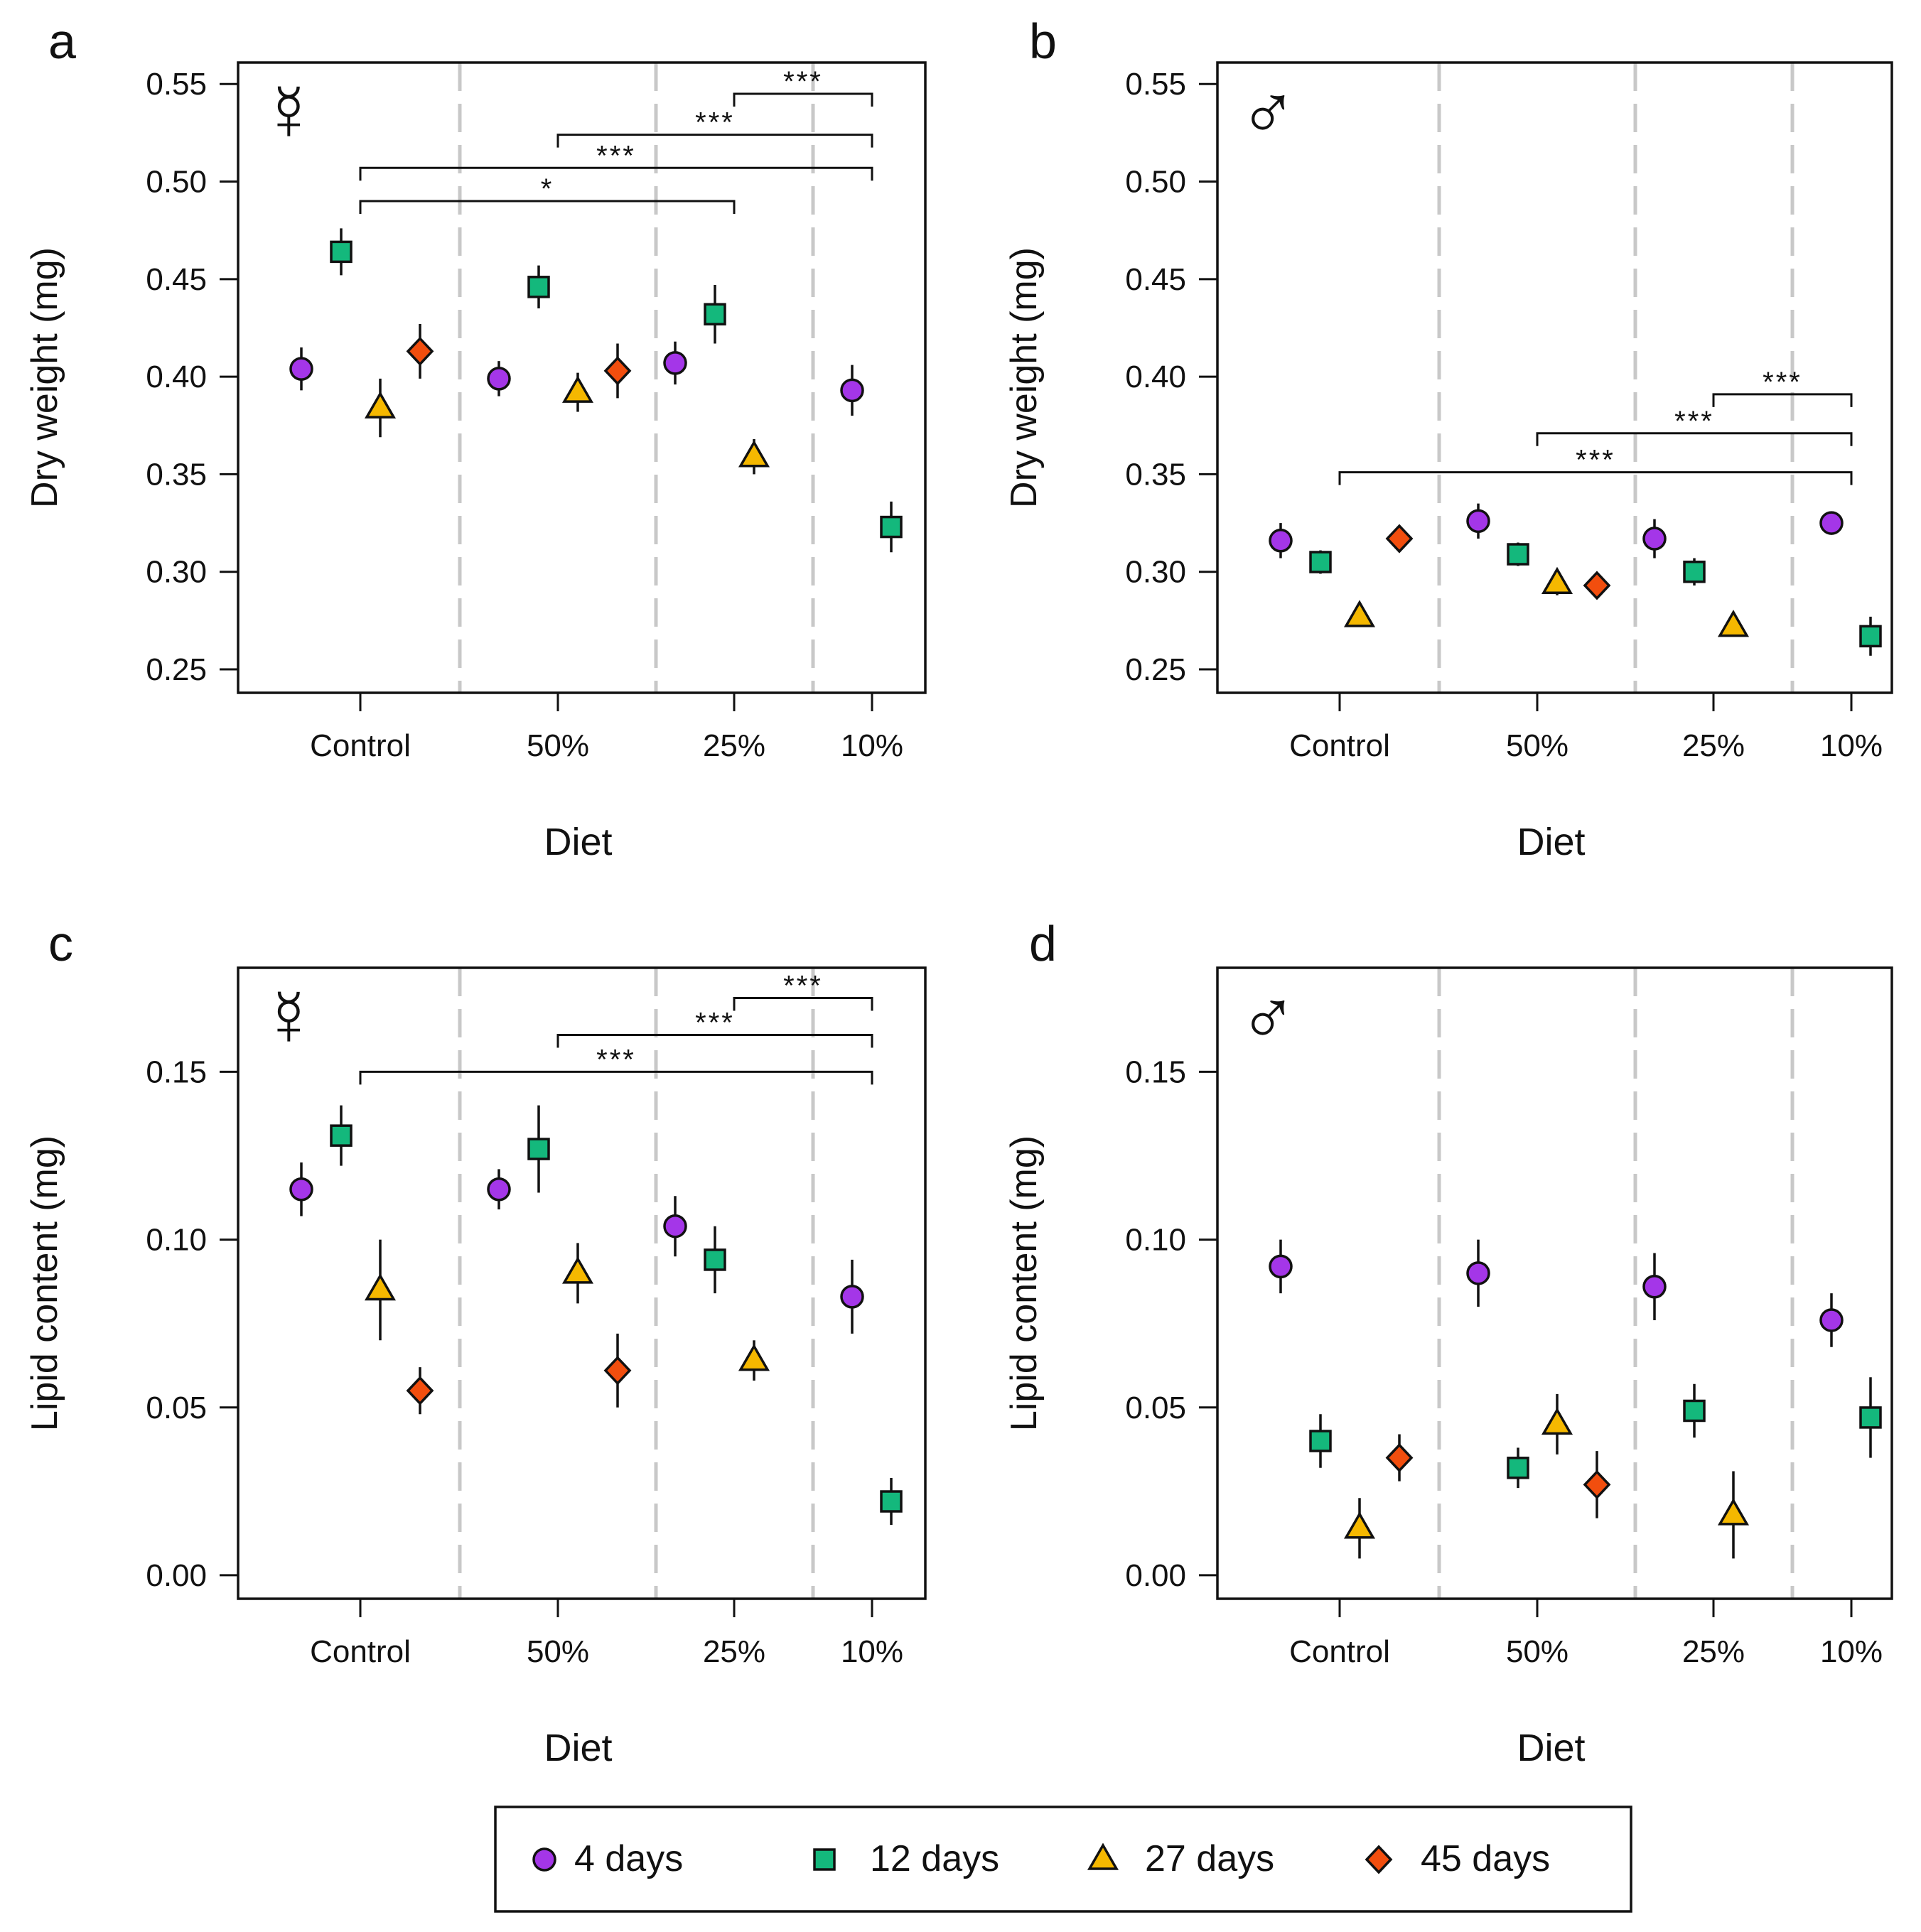  I want to click on legend-label: 12 days, so click(934, 1858).